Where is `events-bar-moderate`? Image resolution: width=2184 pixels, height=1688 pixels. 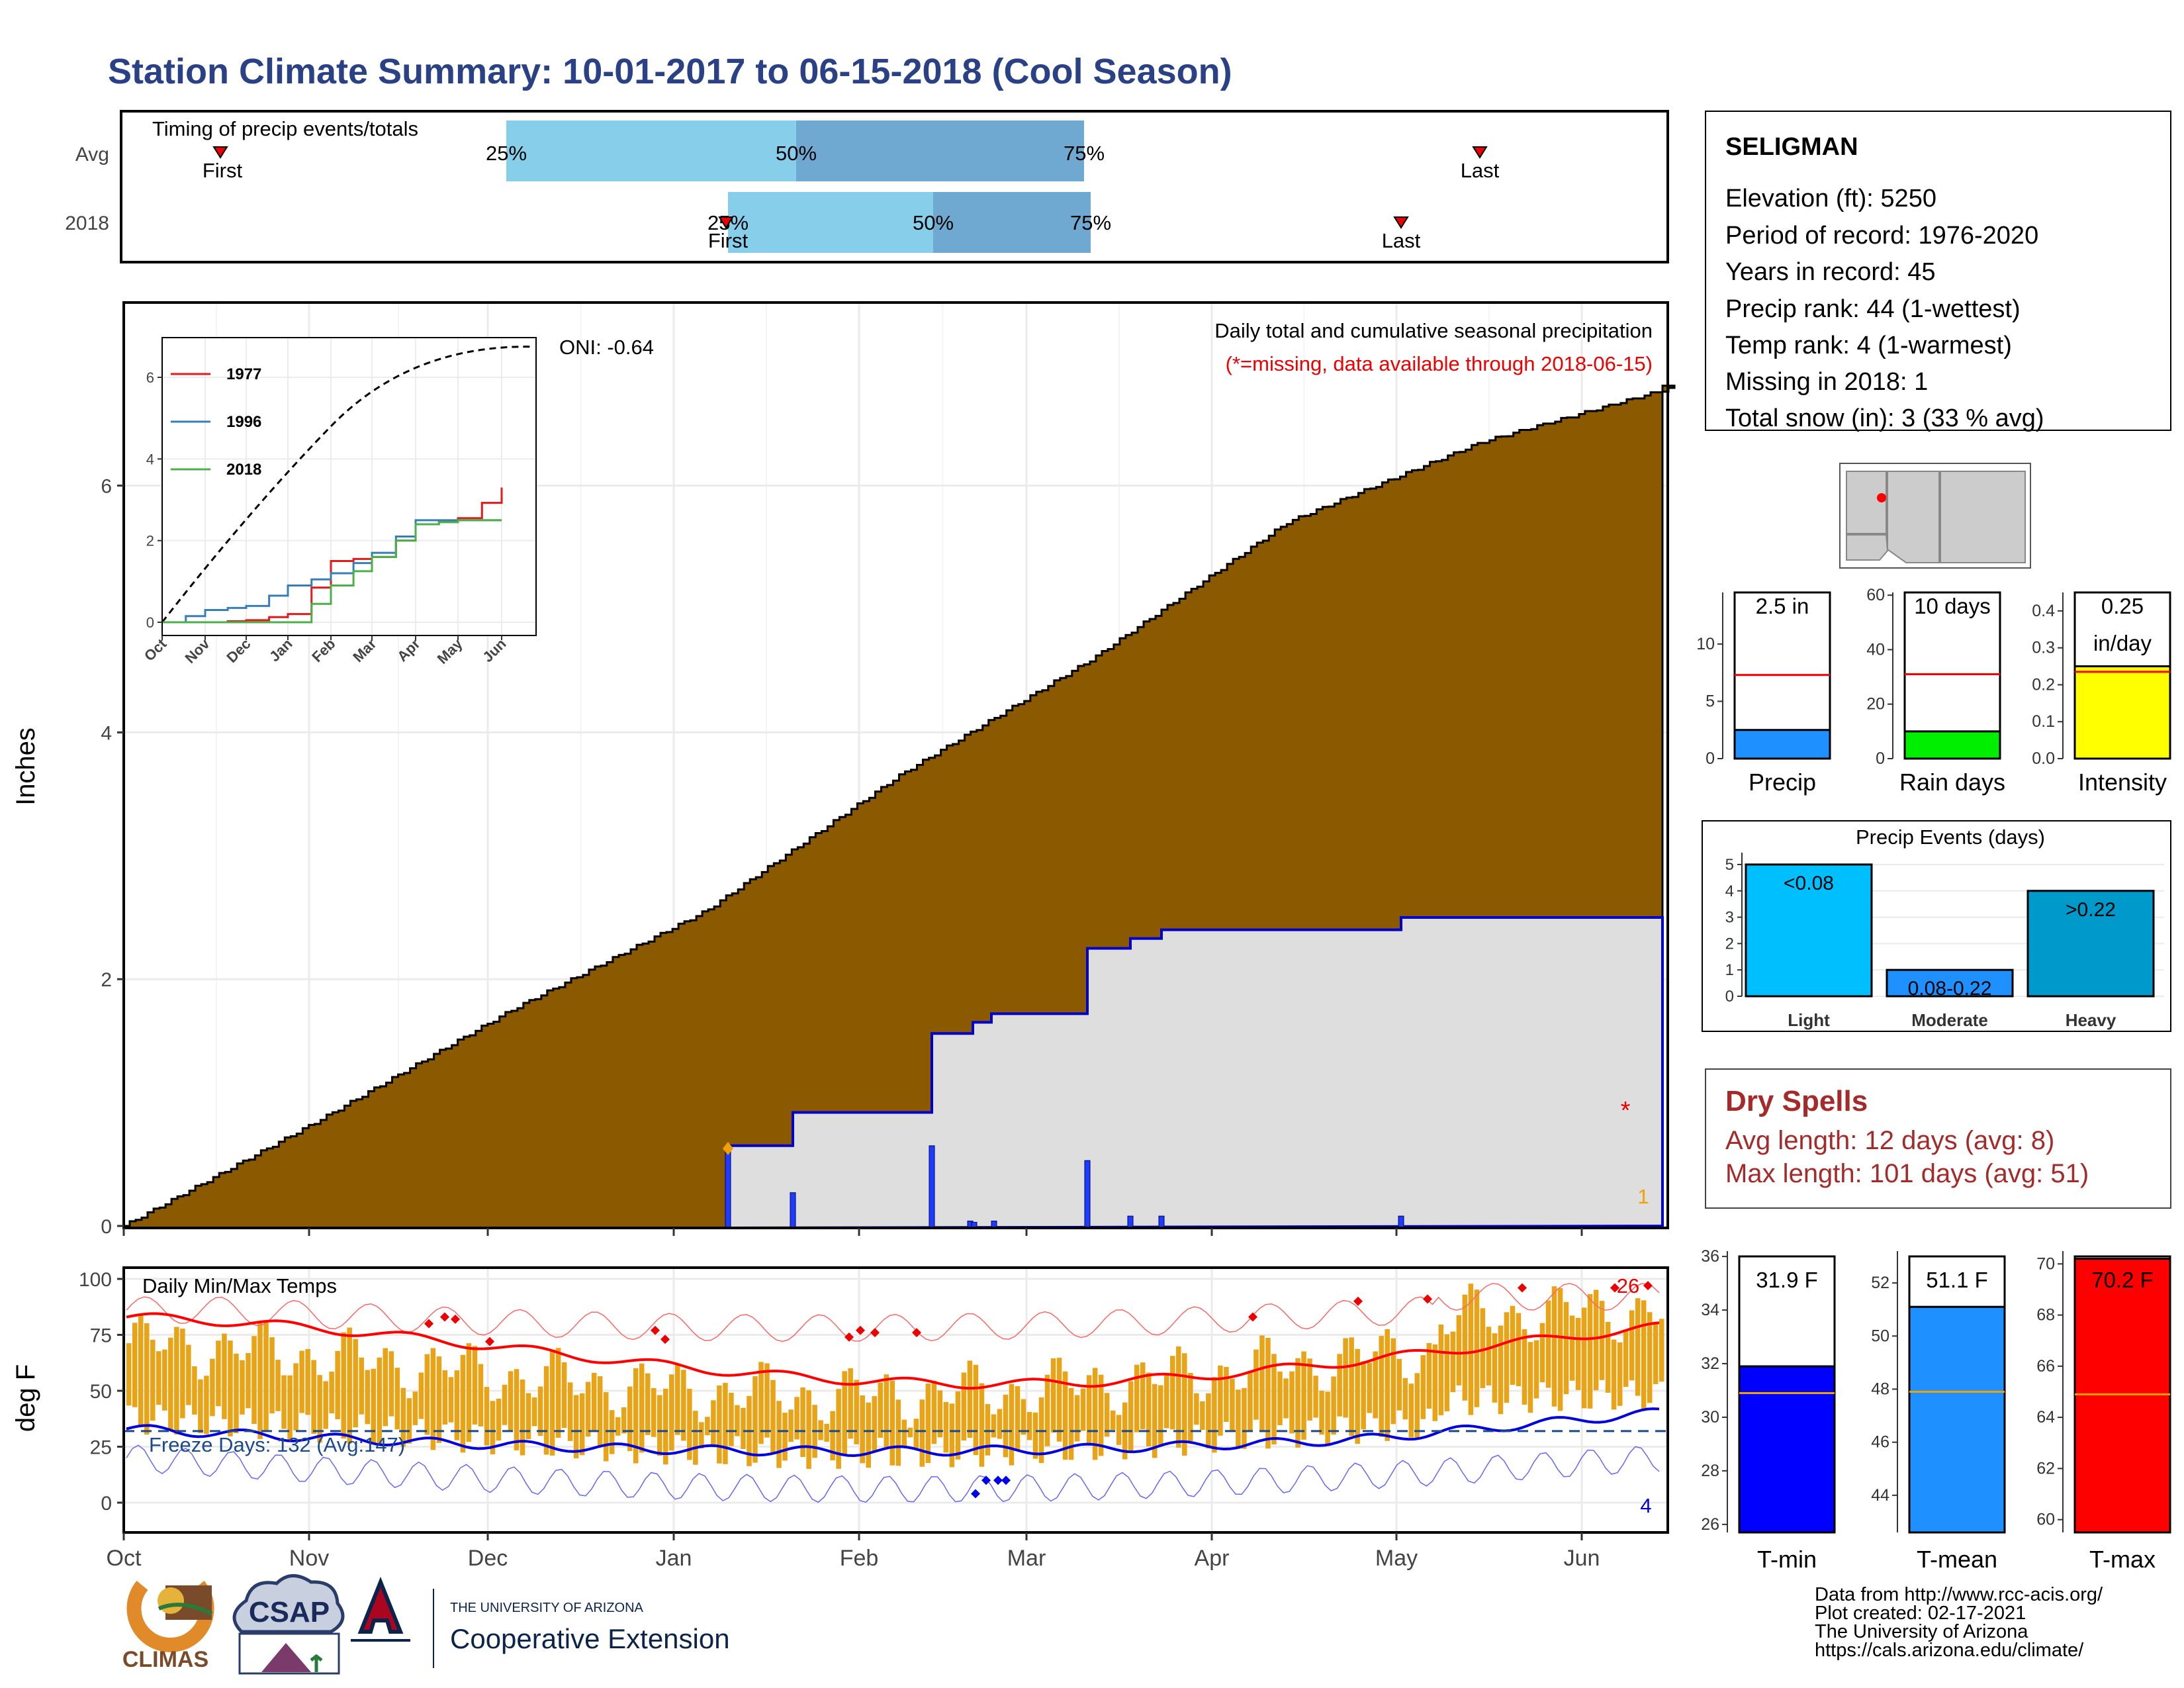 events-bar-moderate is located at coordinates (1950, 983).